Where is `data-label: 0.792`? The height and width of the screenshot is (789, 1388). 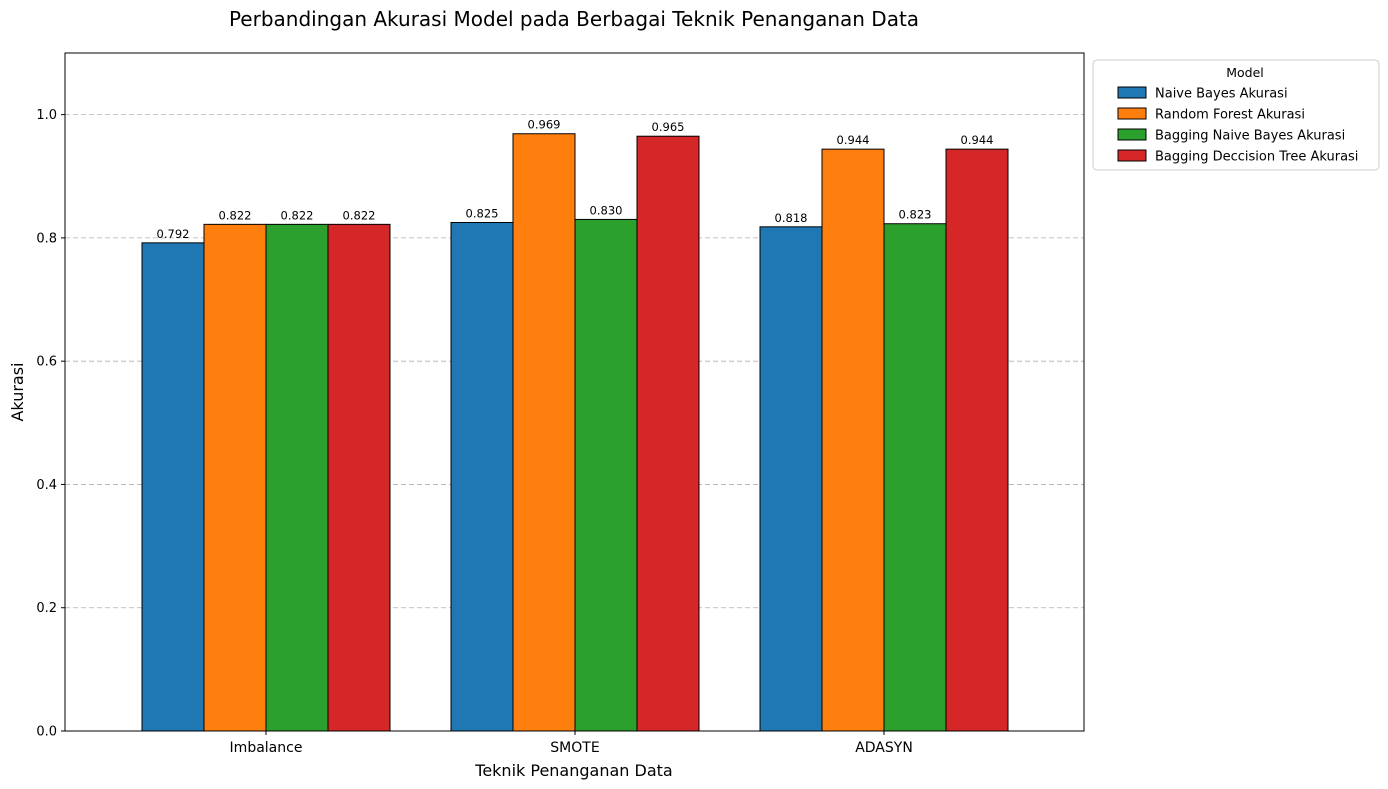
data-label: 0.792 is located at coordinates (173, 234).